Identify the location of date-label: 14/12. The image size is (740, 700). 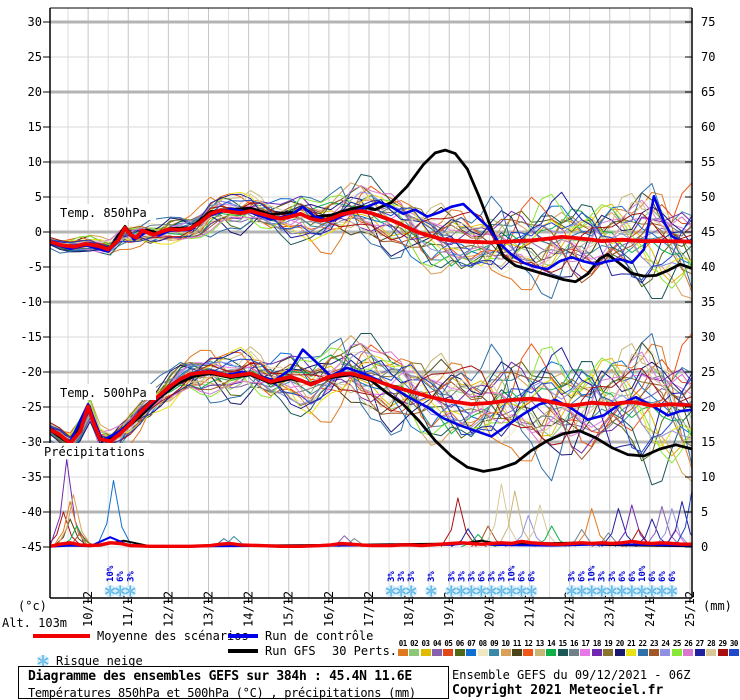
(249, 609).